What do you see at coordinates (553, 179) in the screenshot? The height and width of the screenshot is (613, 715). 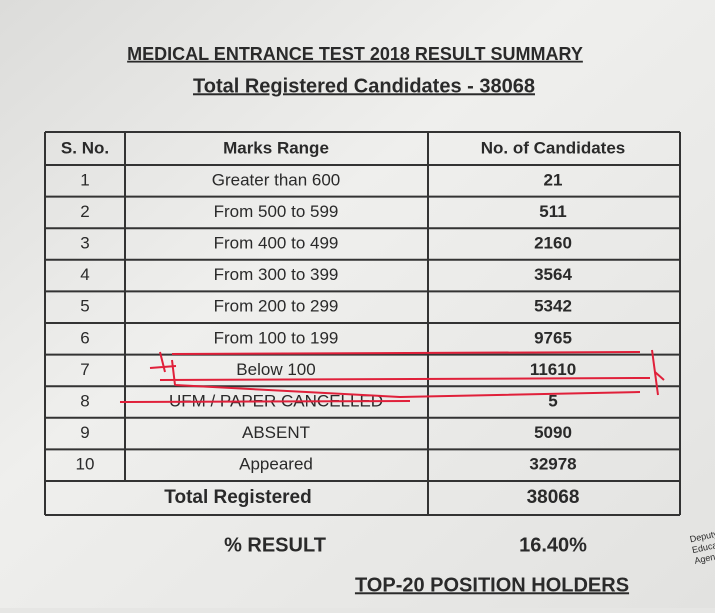 I see `cell: 21` at bounding box center [553, 179].